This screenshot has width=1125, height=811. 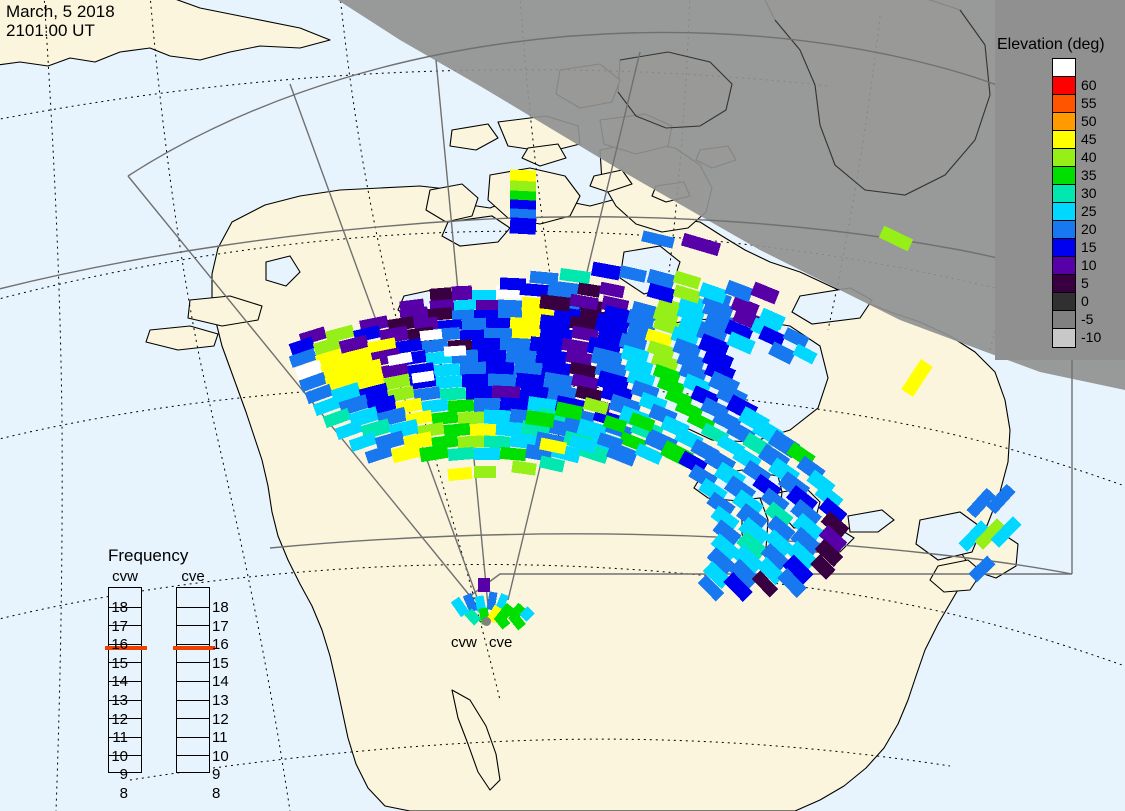 I want to click on colorbar-label-25: 25, so click(x=1089, y=211).